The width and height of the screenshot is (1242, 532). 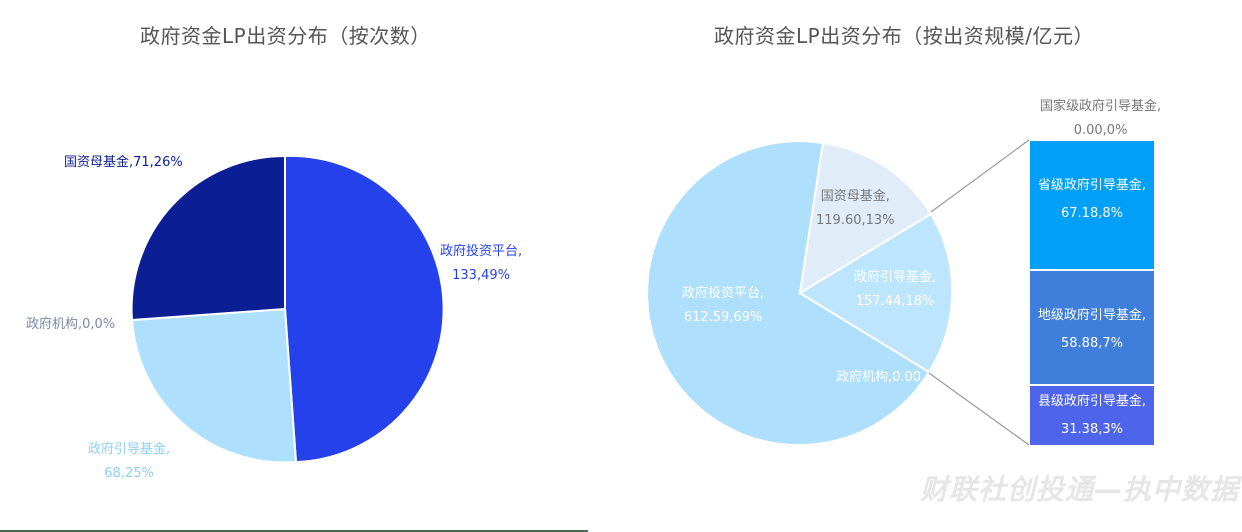 What do you see at coordinates (214, 385) in the screenshot?
I see `slice-govt-guide-fund` at bounding box center [214, 385].